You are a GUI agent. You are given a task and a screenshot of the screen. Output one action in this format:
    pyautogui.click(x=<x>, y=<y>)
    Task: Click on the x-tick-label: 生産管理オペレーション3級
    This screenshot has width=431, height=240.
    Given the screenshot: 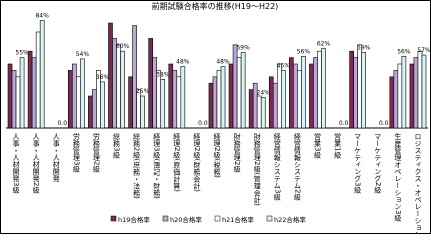 What is the action you would take?
    pyautogui.click(x=398, y=177)
    